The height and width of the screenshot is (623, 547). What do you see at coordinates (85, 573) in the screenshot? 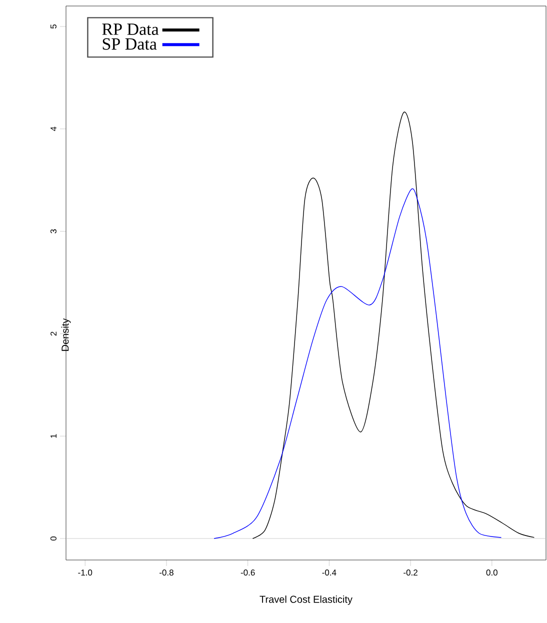
I see `x-tick-label: -1.0` at bounding box center [85, 573].